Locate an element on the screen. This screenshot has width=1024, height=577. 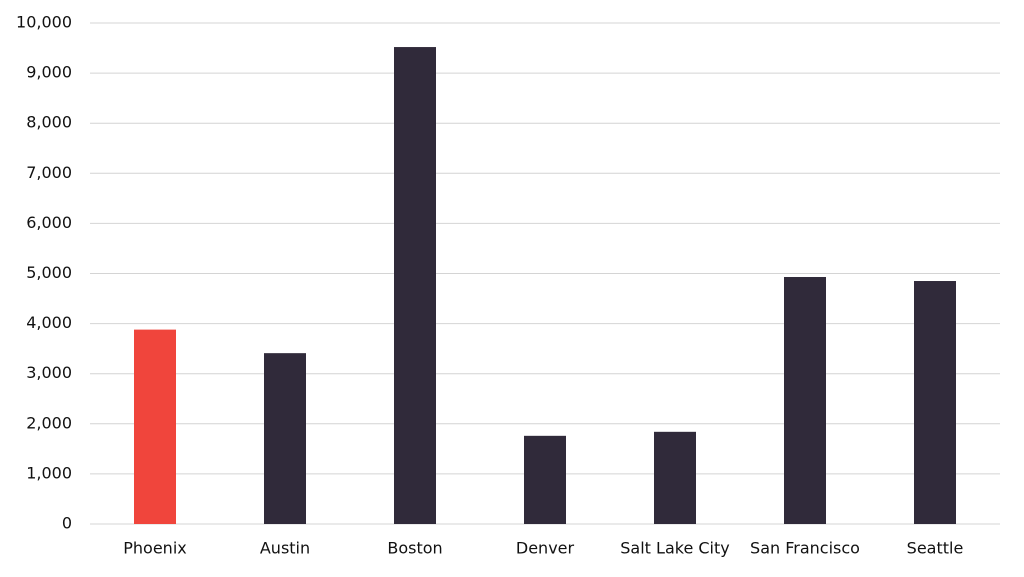
x-tick-label: Austin is located at coordinates (285, 548).